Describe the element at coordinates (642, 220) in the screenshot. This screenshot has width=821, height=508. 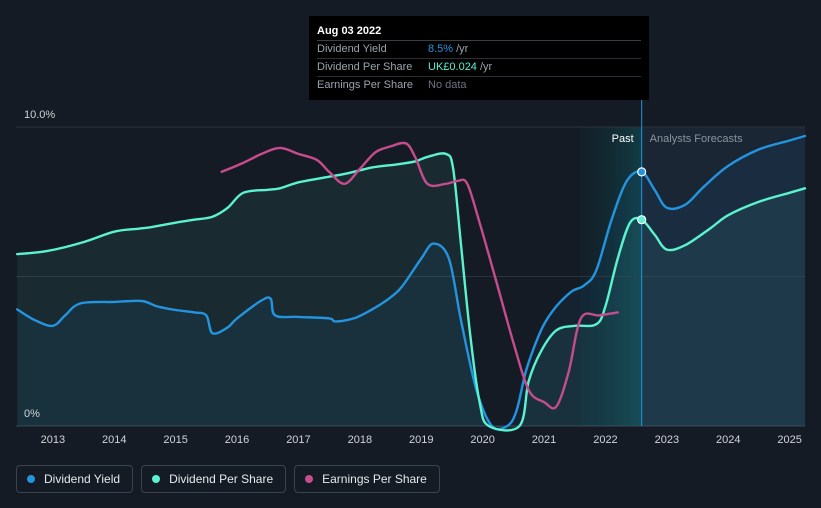
I see `dividend-per-share-marker` at that location.